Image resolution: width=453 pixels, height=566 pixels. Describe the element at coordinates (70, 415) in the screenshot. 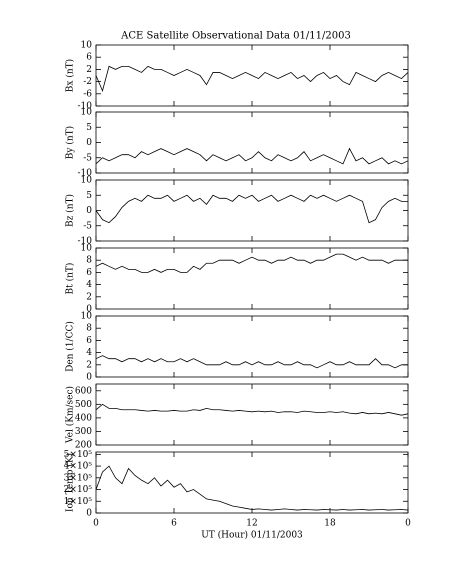

I see `y-axis-label: Vel (Km/sec)` at that location.